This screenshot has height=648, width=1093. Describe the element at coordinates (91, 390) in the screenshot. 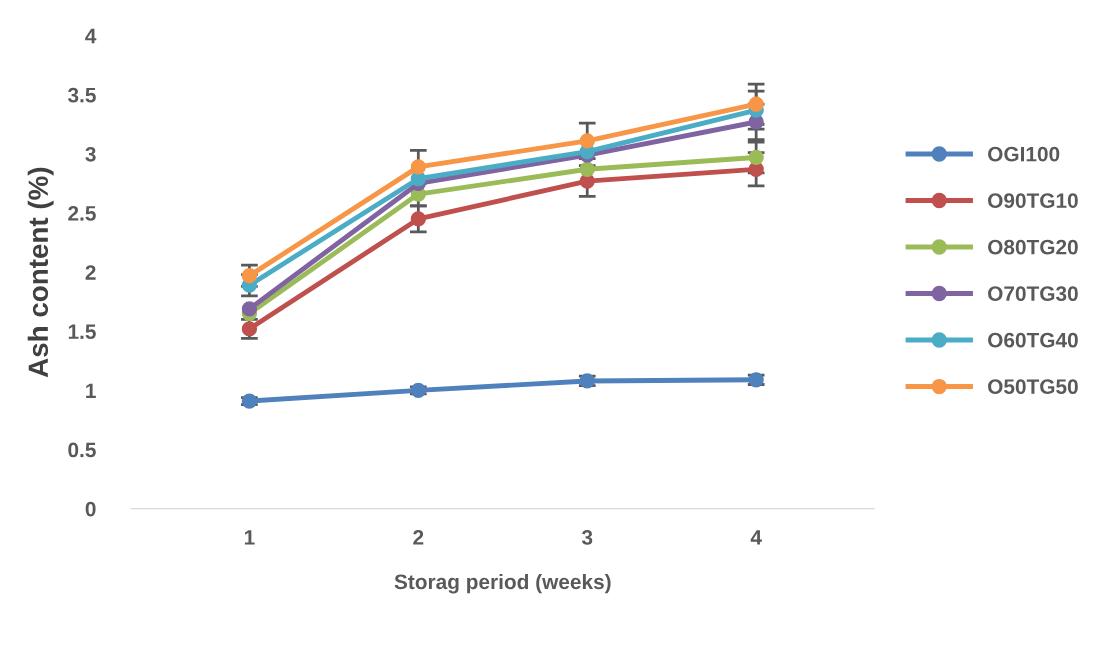

I see `y-tick-label: 1` at that location.